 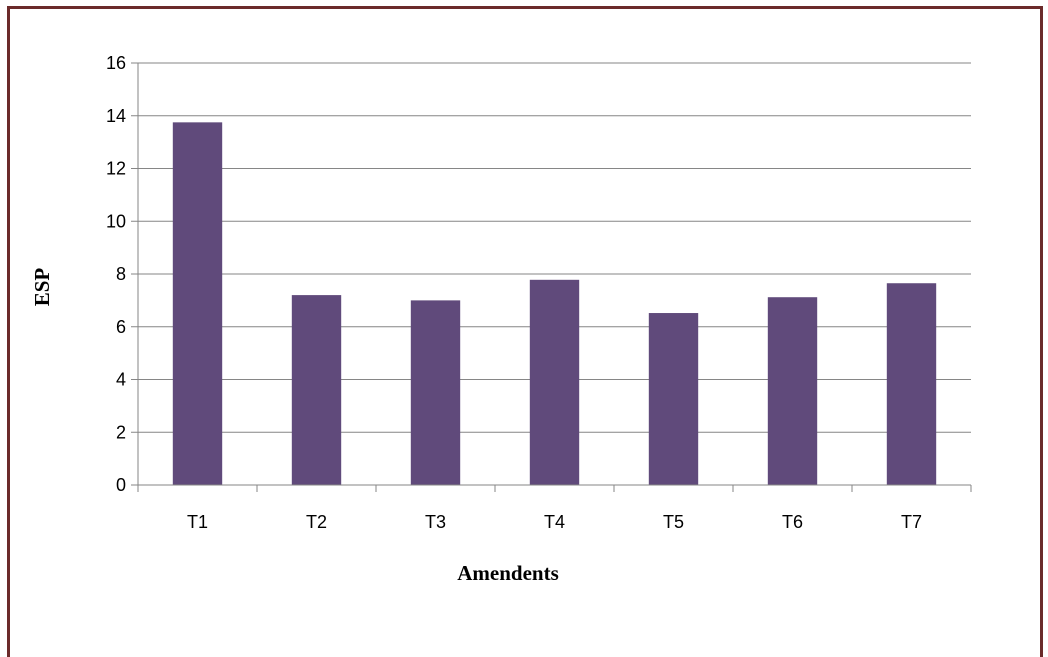 I want to click on x-tick-label: T5, so click(x=673, y=522).